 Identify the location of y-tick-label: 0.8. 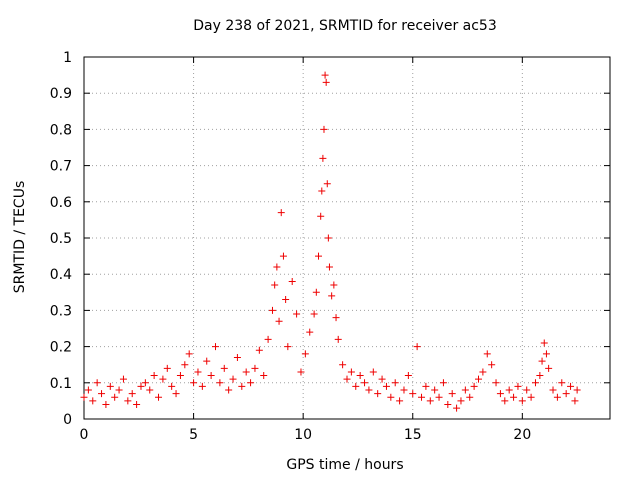
(61, 130).